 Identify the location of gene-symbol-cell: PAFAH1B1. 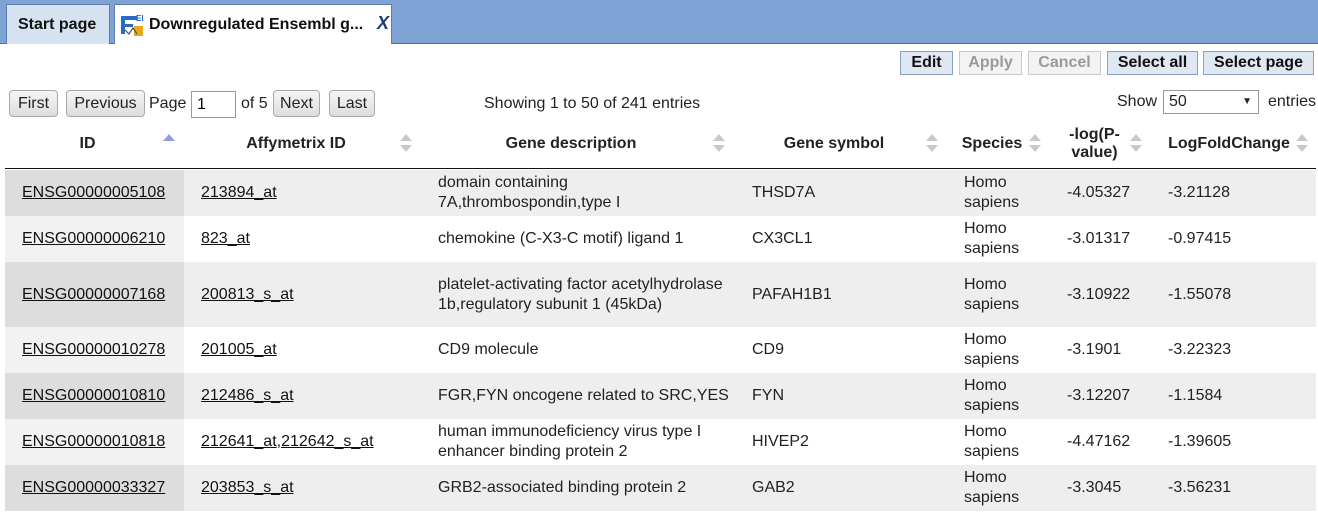
(792, 294).